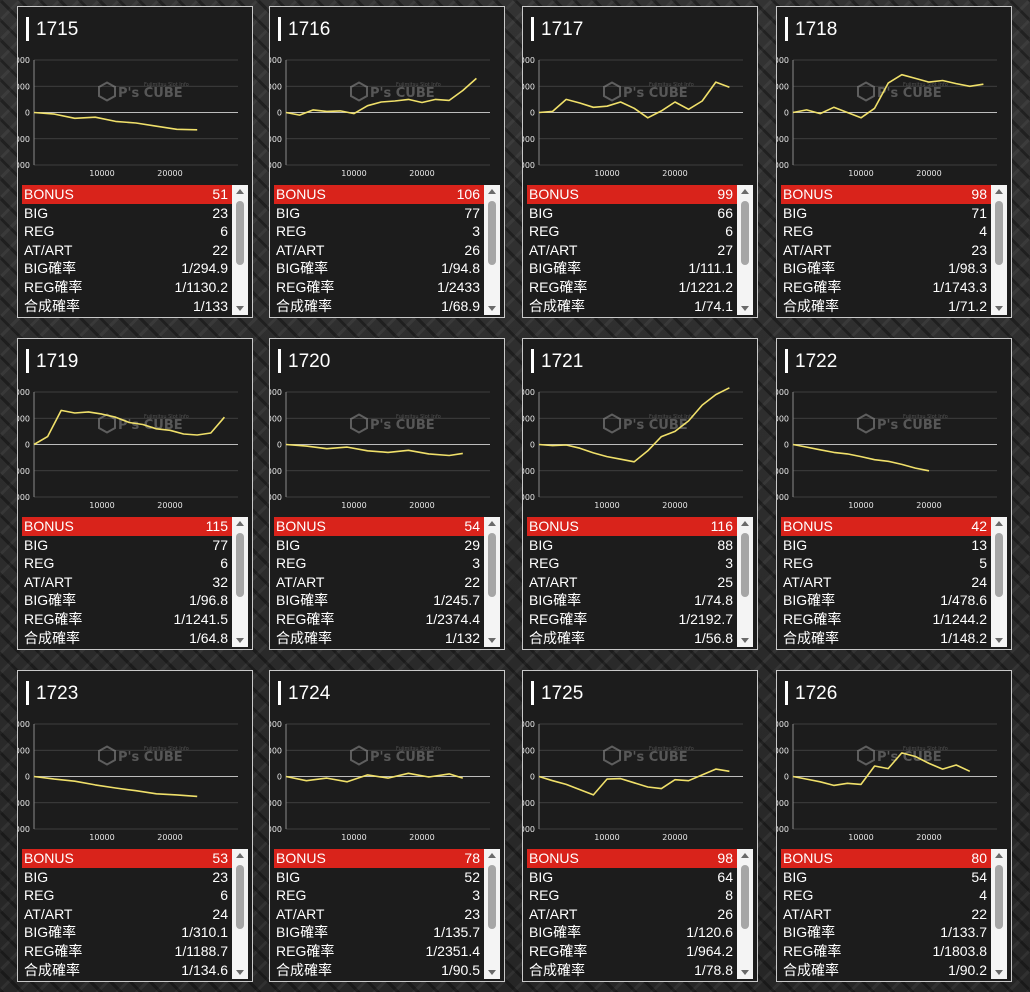 Image resolution: width=1030 pixels, height=992 pixels. What do you see at coordinates (532, 113) in the screenshot?
I see `y-tick-label: 0` at bounding box center [532, 113].